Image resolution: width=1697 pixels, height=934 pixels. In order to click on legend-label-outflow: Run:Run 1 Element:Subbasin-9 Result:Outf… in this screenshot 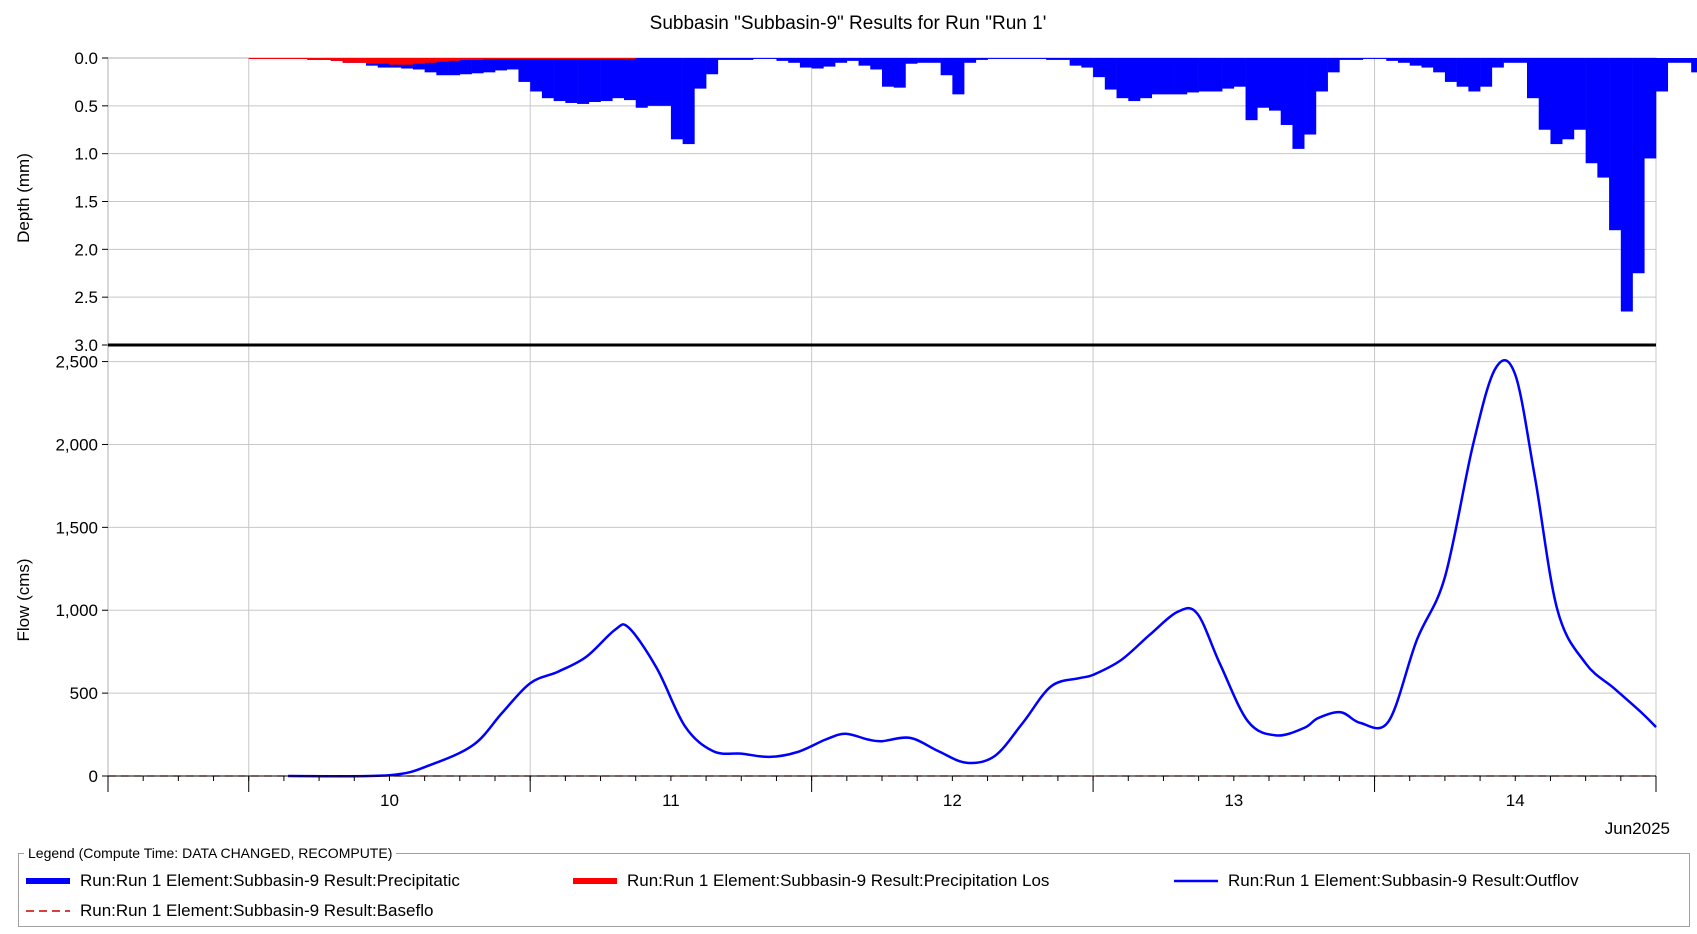, I will do `click(1403, 880)`.